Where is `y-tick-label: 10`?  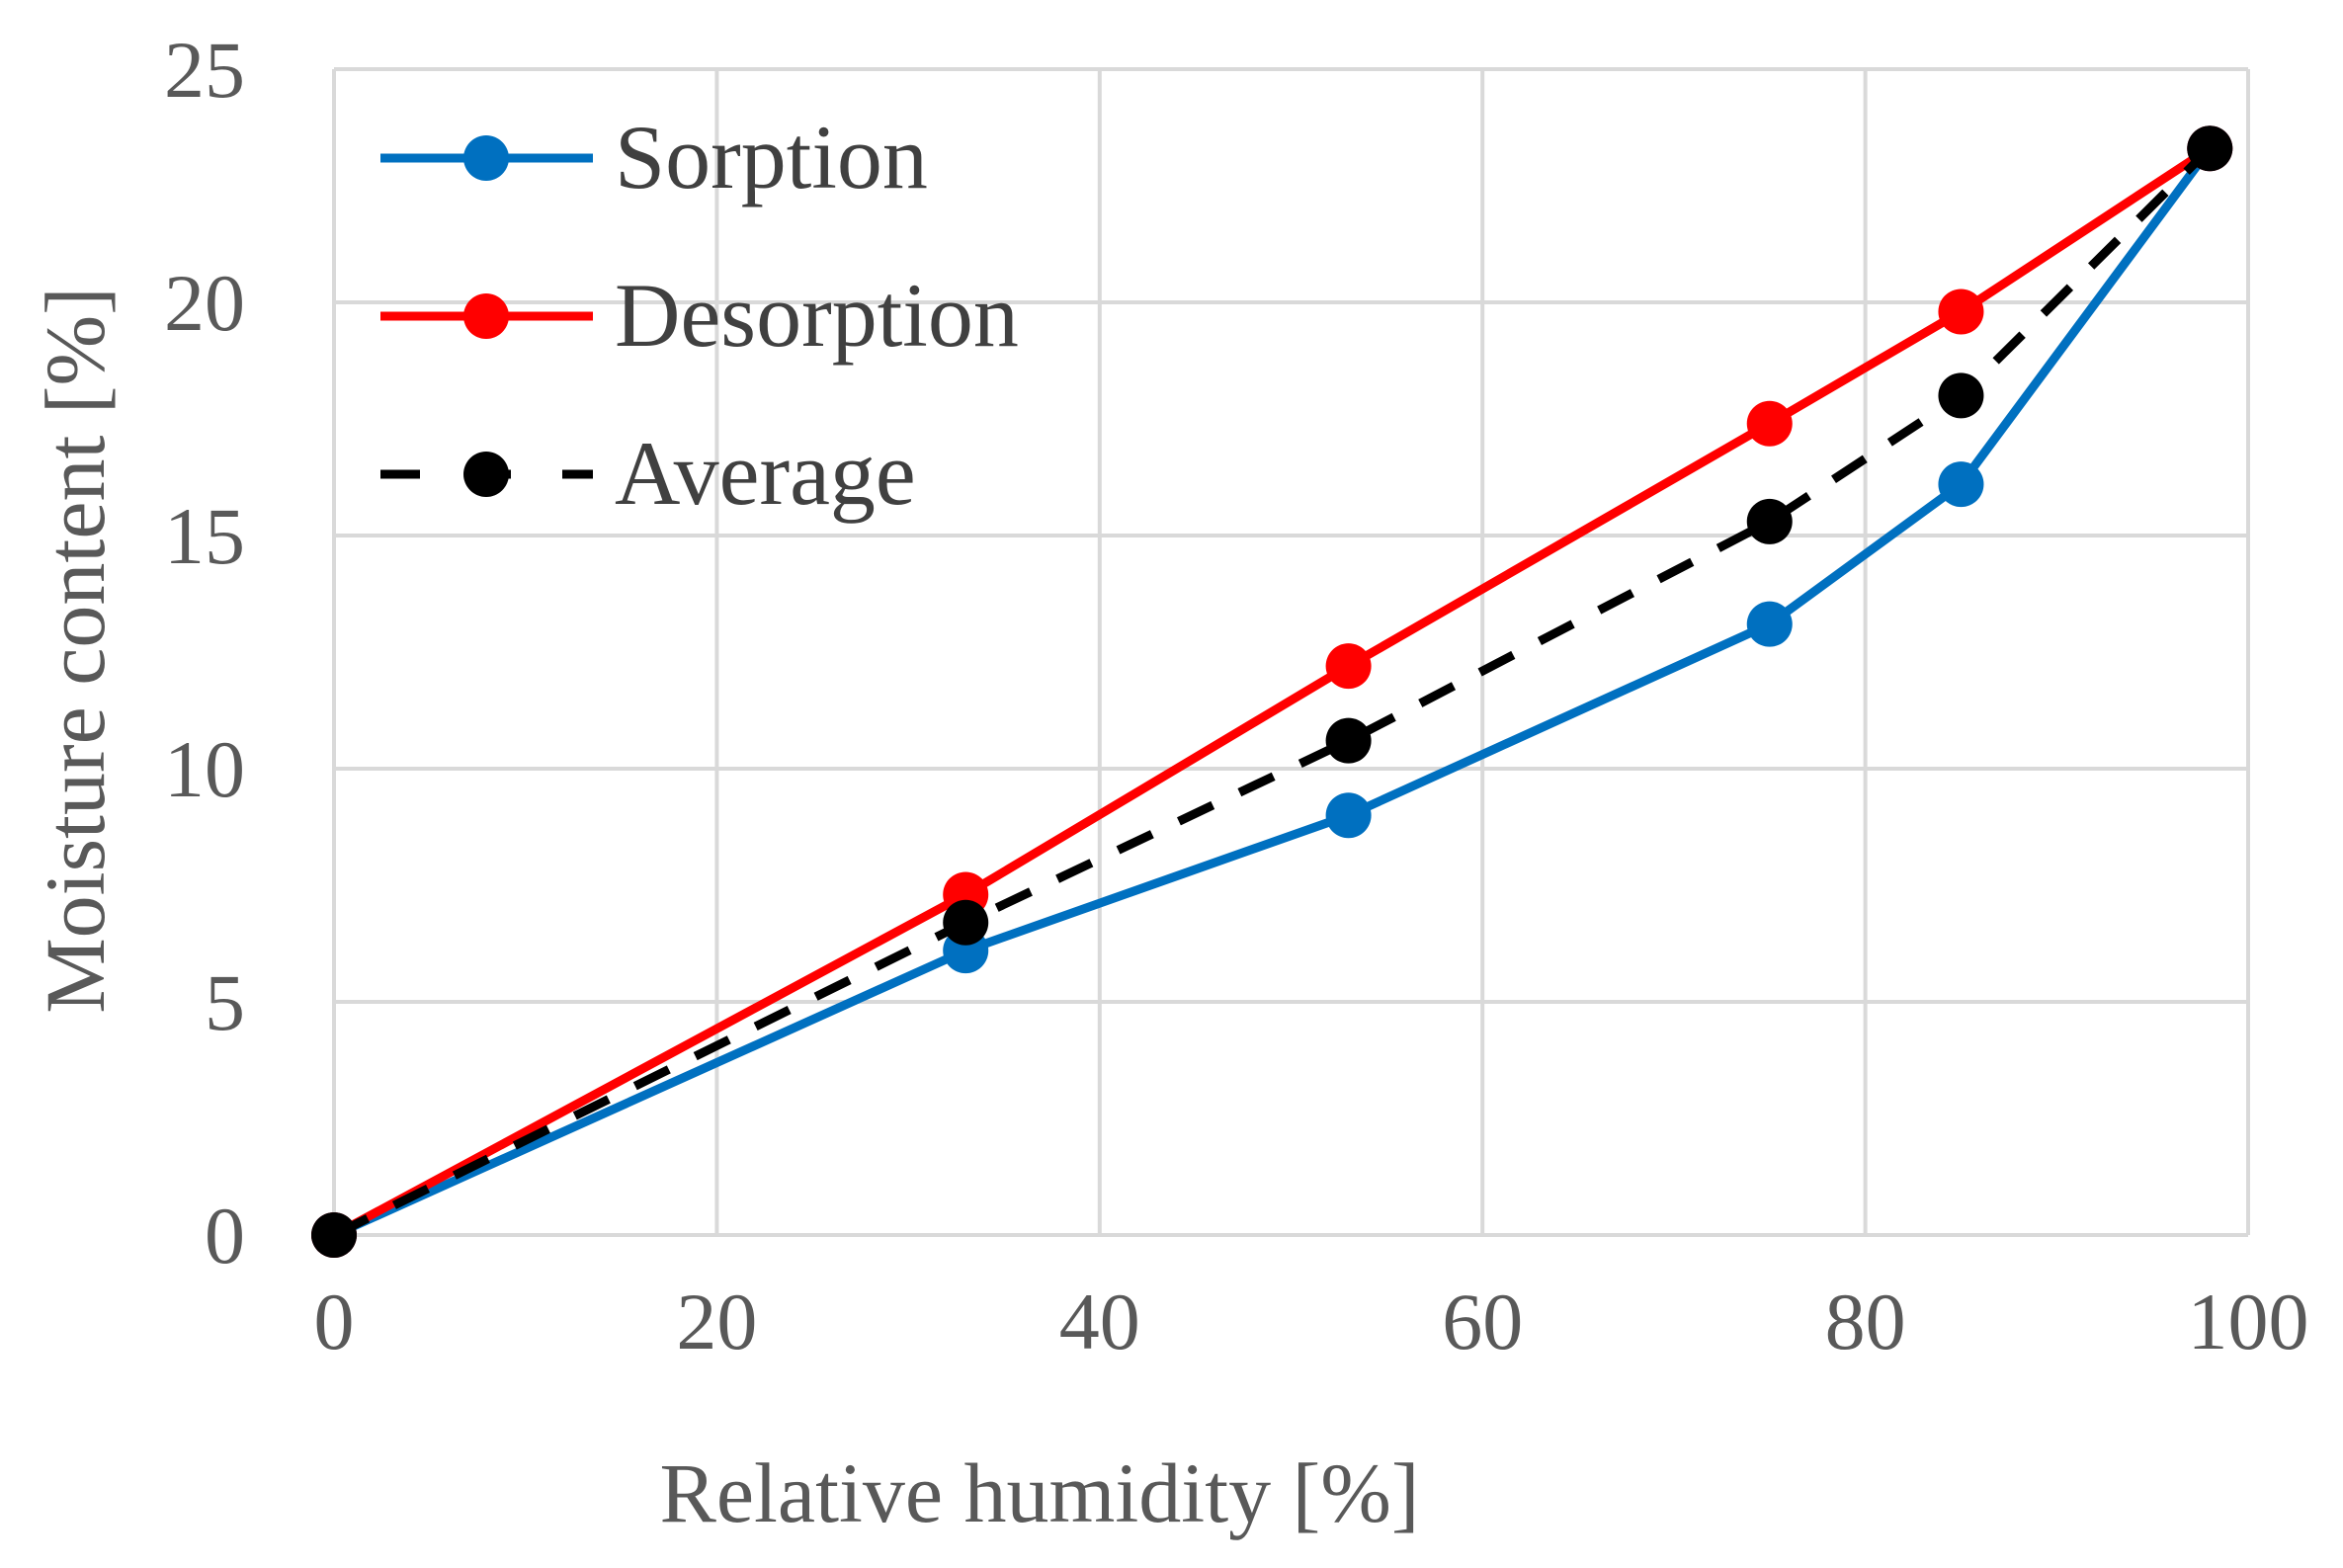
y-tick-label: 10 is located at coordinates (204, 769).